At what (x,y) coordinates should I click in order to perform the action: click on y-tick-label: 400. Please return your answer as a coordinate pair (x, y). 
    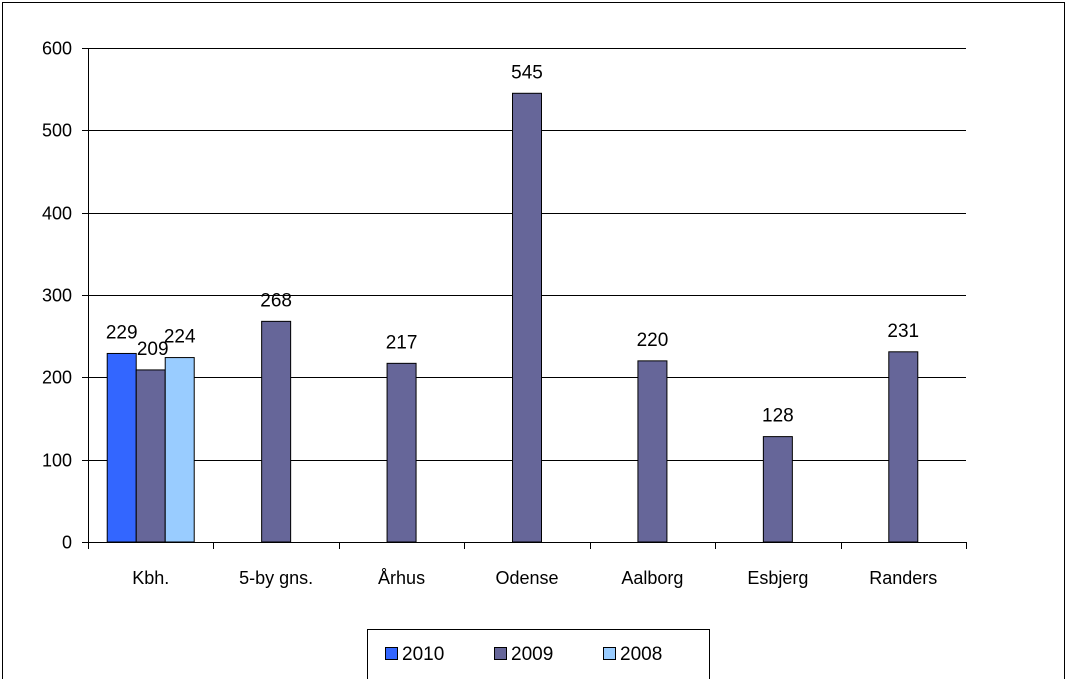
    Looking at the image, I should click on (57, 214).